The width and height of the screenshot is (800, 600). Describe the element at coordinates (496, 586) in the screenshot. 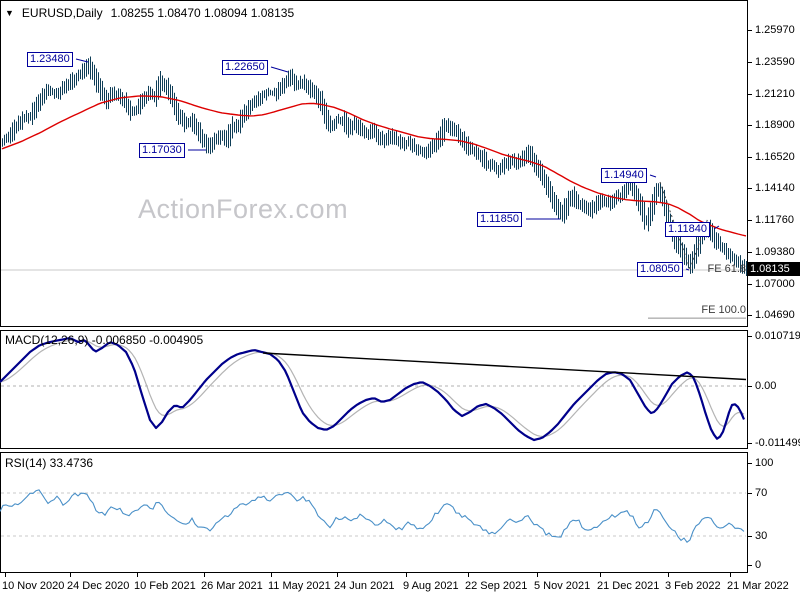

I see `x-axis-date-label: 22 Sep 2021` at that location.